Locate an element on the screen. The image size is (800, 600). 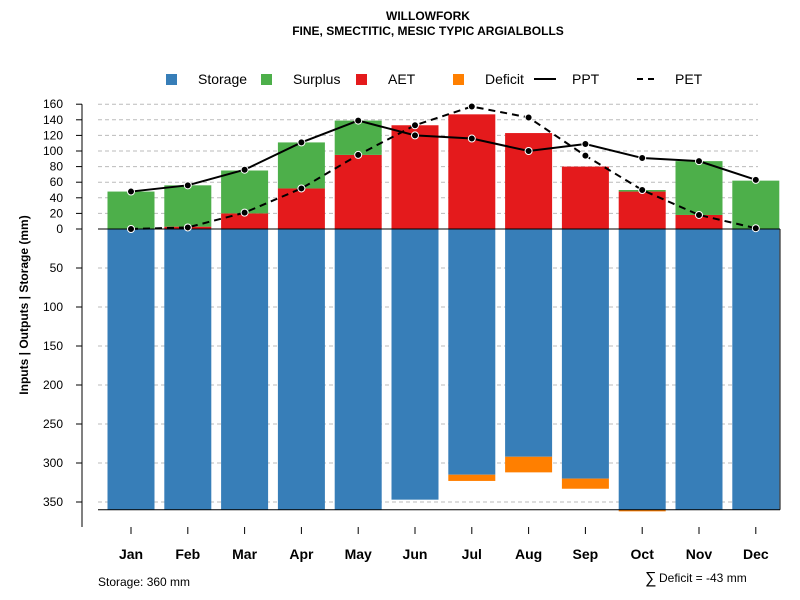
bar-aet-may is located at coordinates (358, 191).